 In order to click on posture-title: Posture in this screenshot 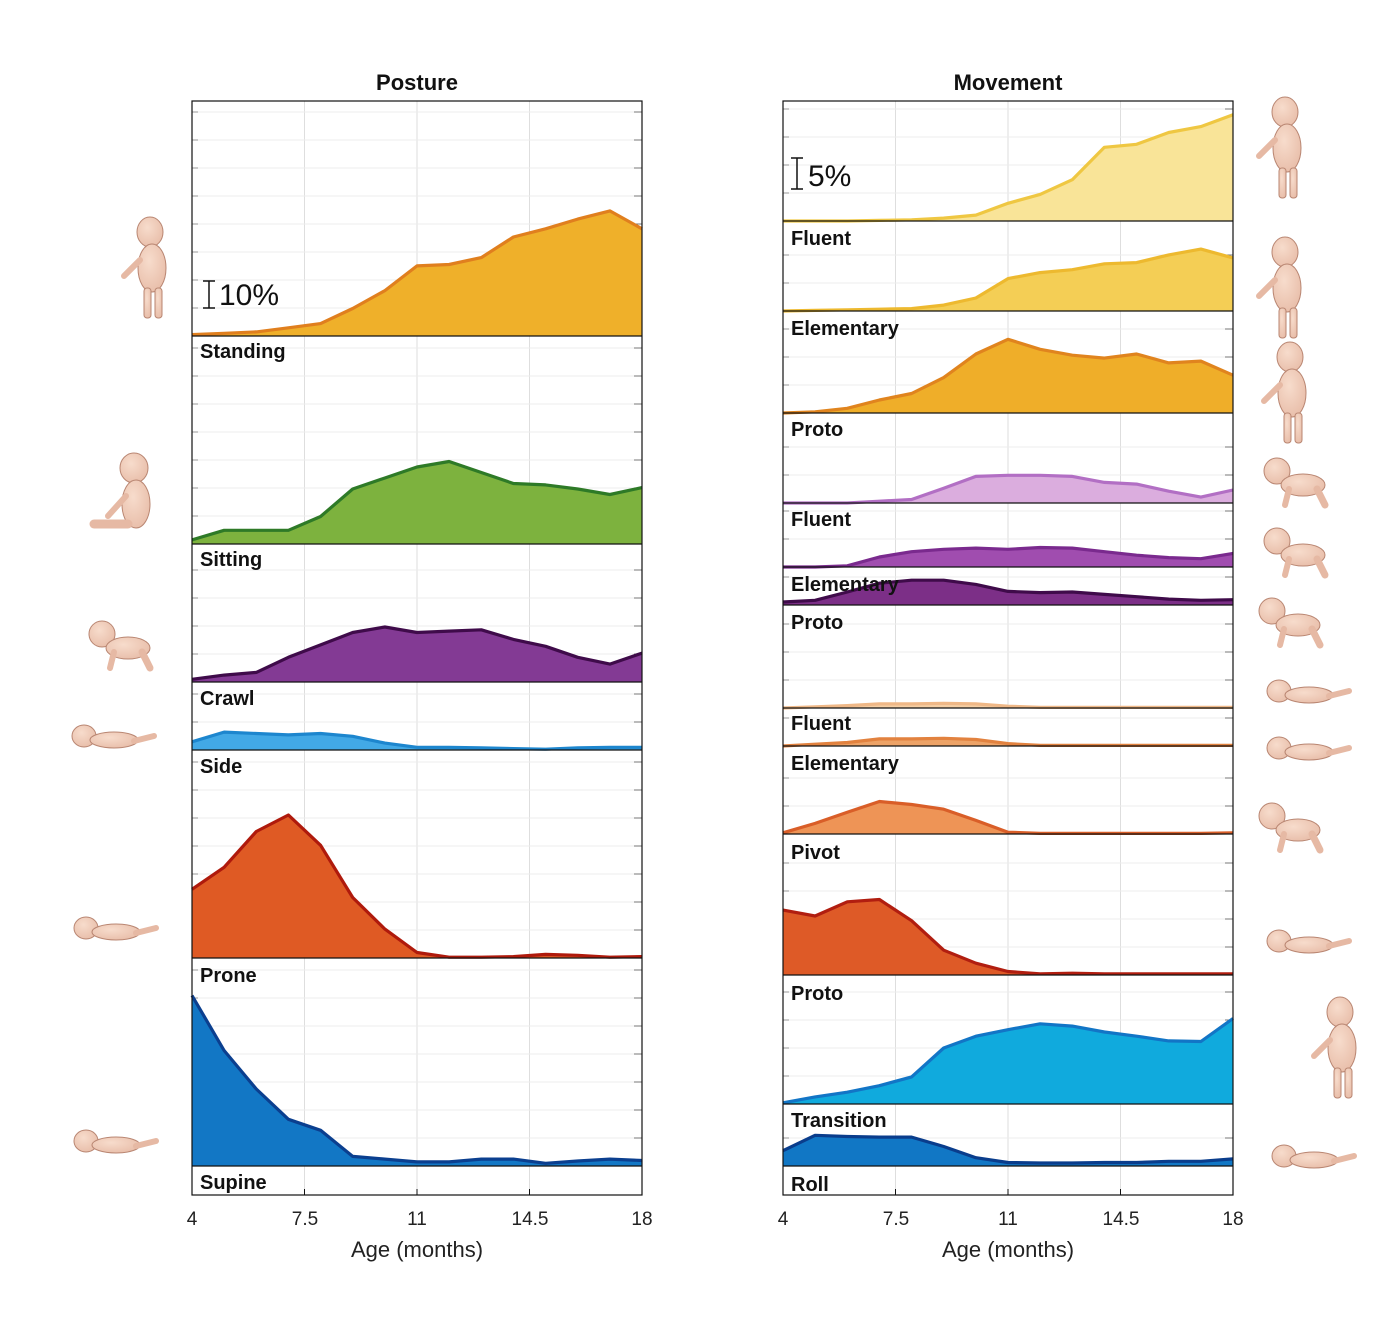, I will do `click(417, 82)`.